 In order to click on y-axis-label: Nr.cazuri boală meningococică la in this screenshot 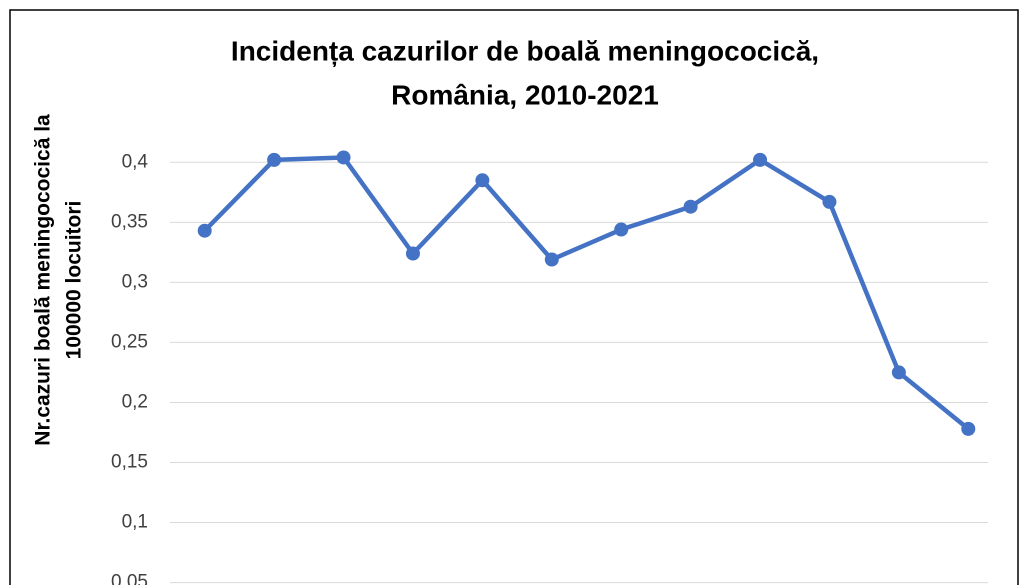, I will do `click(43, 280)`.